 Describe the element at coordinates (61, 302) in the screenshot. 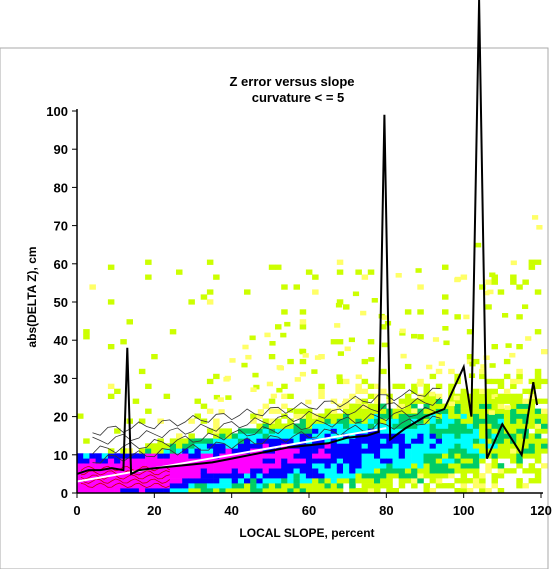

I see `y-tick-label: 50` at that location.